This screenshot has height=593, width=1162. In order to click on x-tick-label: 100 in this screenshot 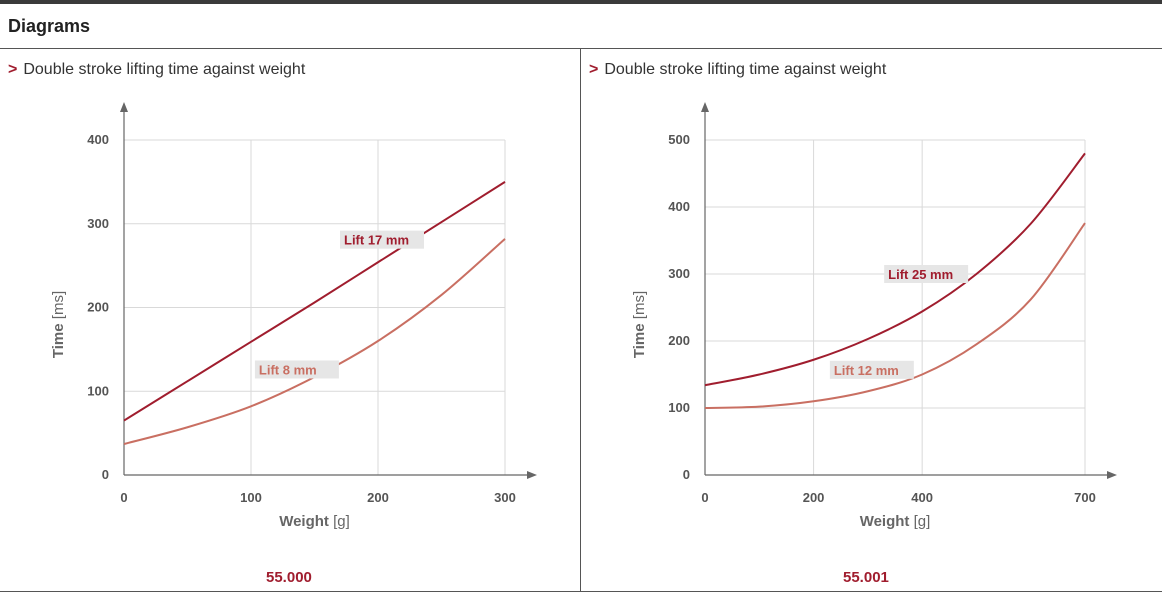, I will do `click(251, 497)`.